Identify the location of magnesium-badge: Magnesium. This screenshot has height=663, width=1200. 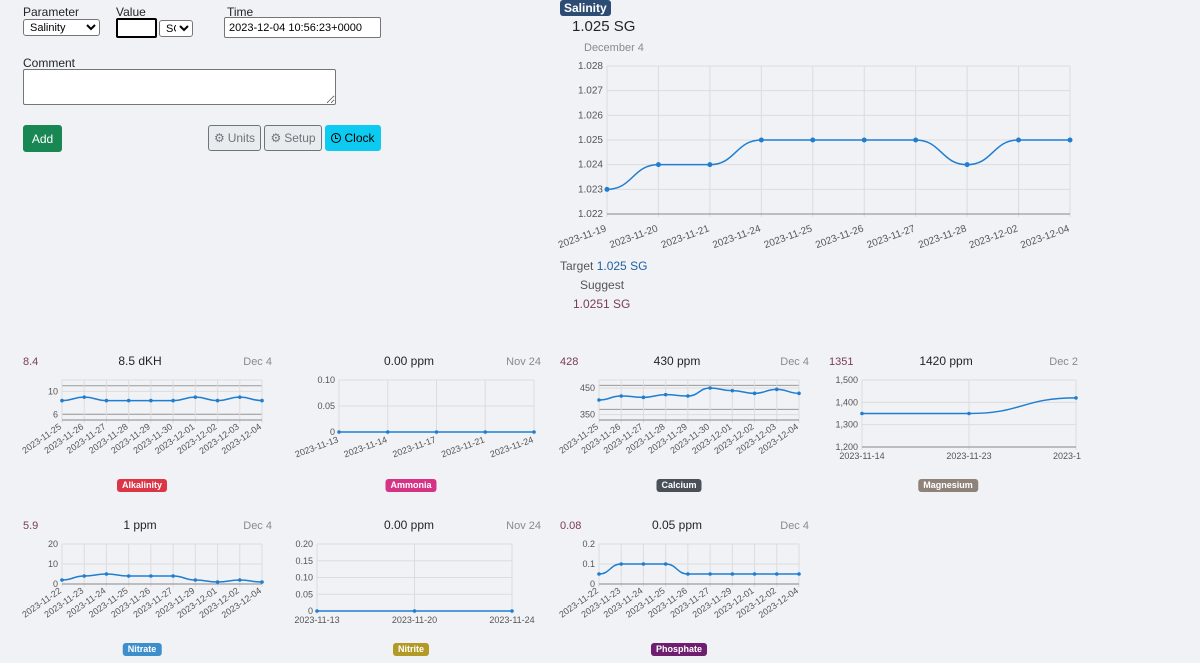
(948, 485).